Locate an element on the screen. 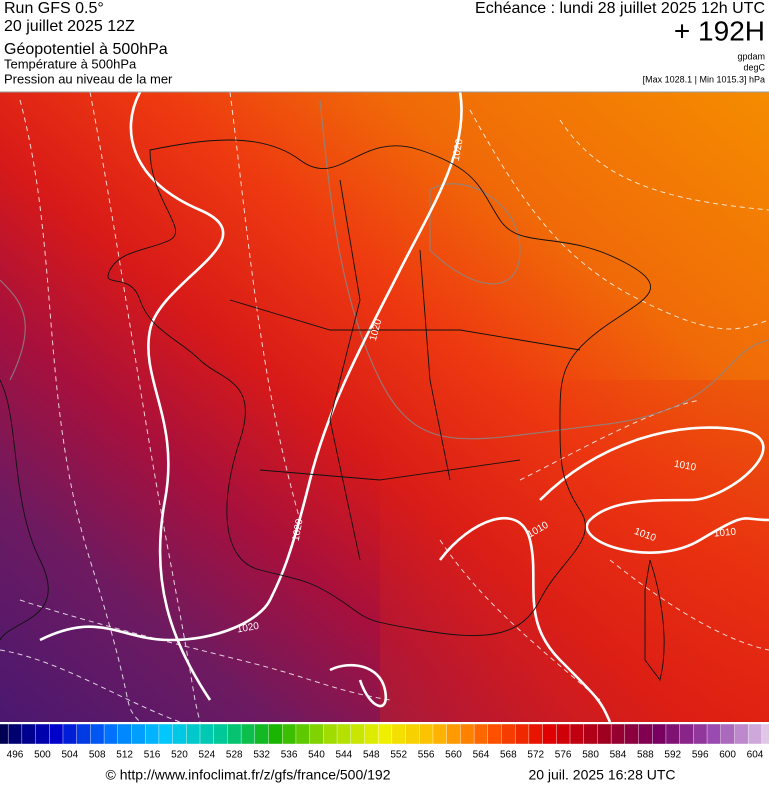 The height and width of the screenshot is (786, 769). colorbar-tick-label: 512 is located at coordinates (124, 755).